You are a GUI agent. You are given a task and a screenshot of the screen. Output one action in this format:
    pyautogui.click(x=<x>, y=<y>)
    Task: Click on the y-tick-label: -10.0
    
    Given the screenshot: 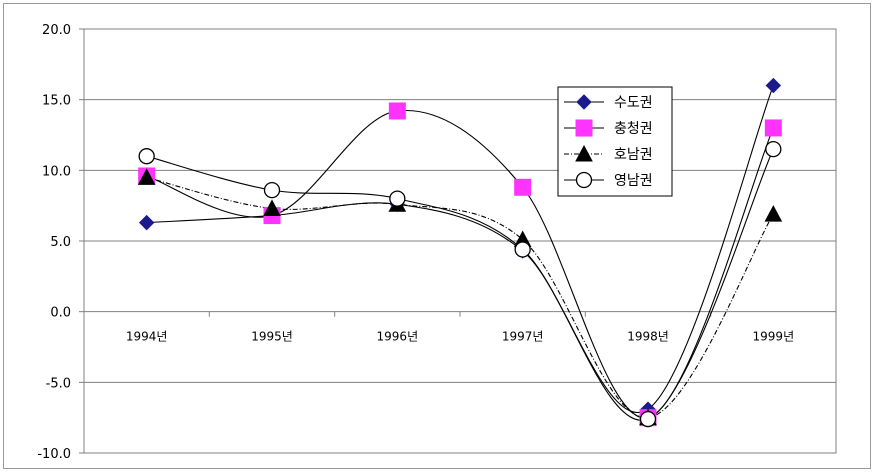 What is the action you would take?
    pyautogui.click(x=54, y=454)
    